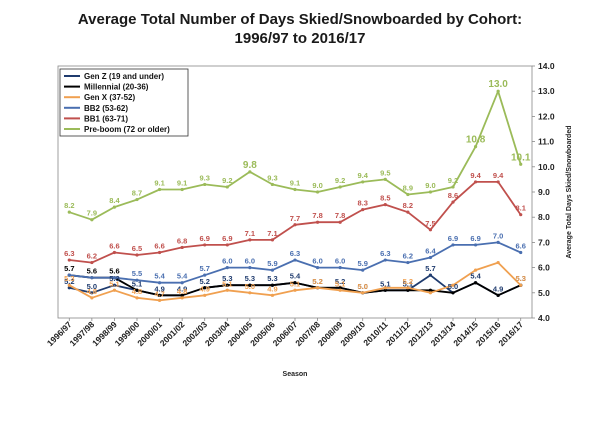 The height and width of the screenshot is (422, 590). What do you see at coordinates (317, 261) in the screenshot?
I see `data-label: 6.0` at bounding box center [317, 261].